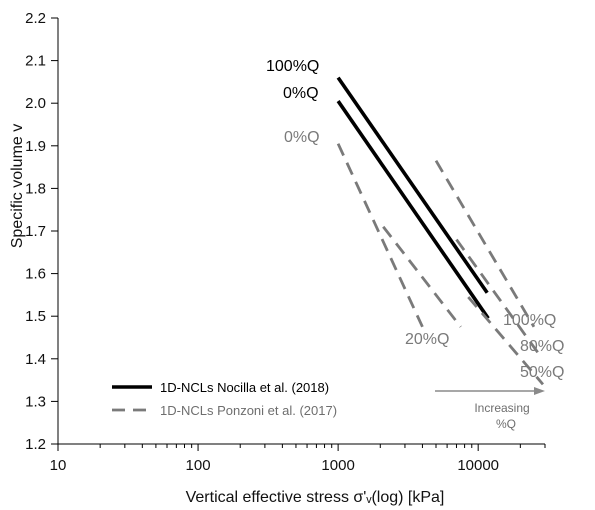  I want to click on y-tick-label: 1.3, so click(35, 401).